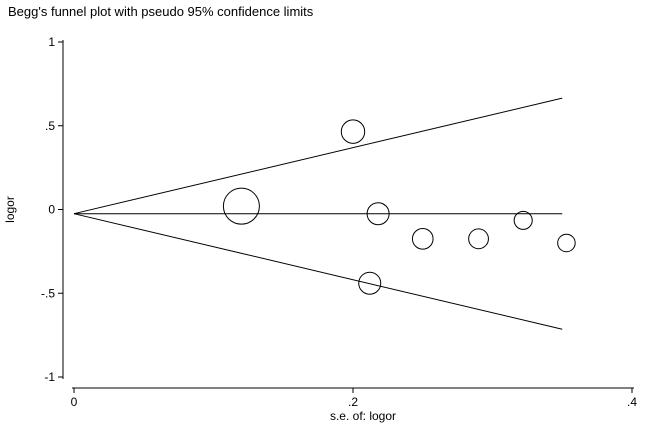  What do you see at coordinates (50, 126) in the screenshot?
I see `y-tick-label: .5` at bounding box center [50, 126].